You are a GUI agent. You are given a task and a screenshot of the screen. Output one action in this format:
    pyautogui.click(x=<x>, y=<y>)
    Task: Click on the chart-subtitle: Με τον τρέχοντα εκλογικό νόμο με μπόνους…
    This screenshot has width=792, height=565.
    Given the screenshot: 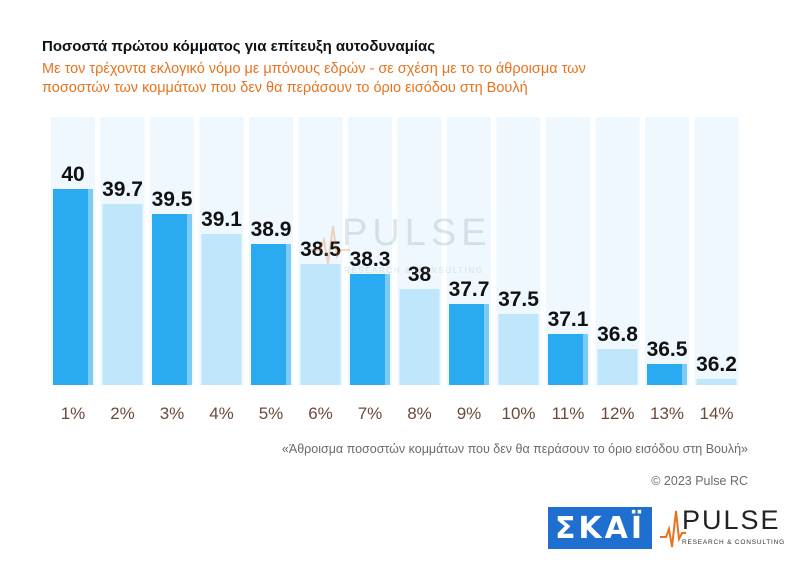 What is the action you would take?
    pyautogui.click(x=314, y=78)
    